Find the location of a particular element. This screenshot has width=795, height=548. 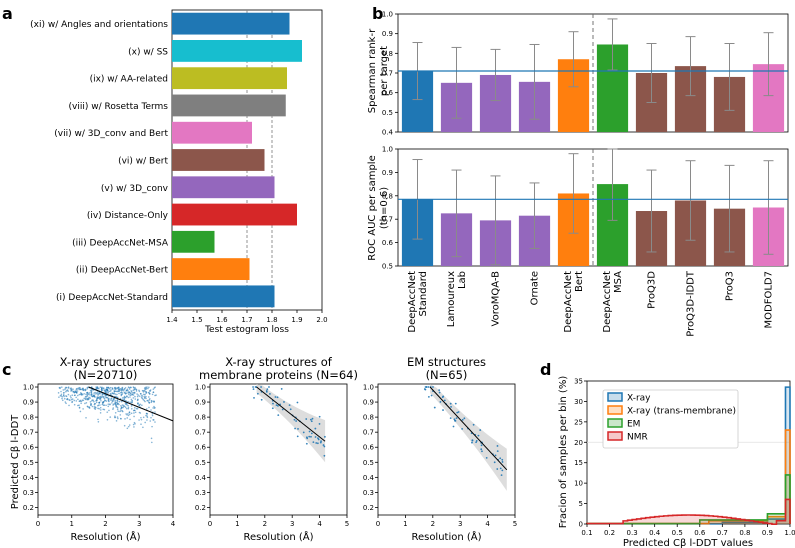

x-tick-label-5: 0.6 is located at coordinates (700, 533).